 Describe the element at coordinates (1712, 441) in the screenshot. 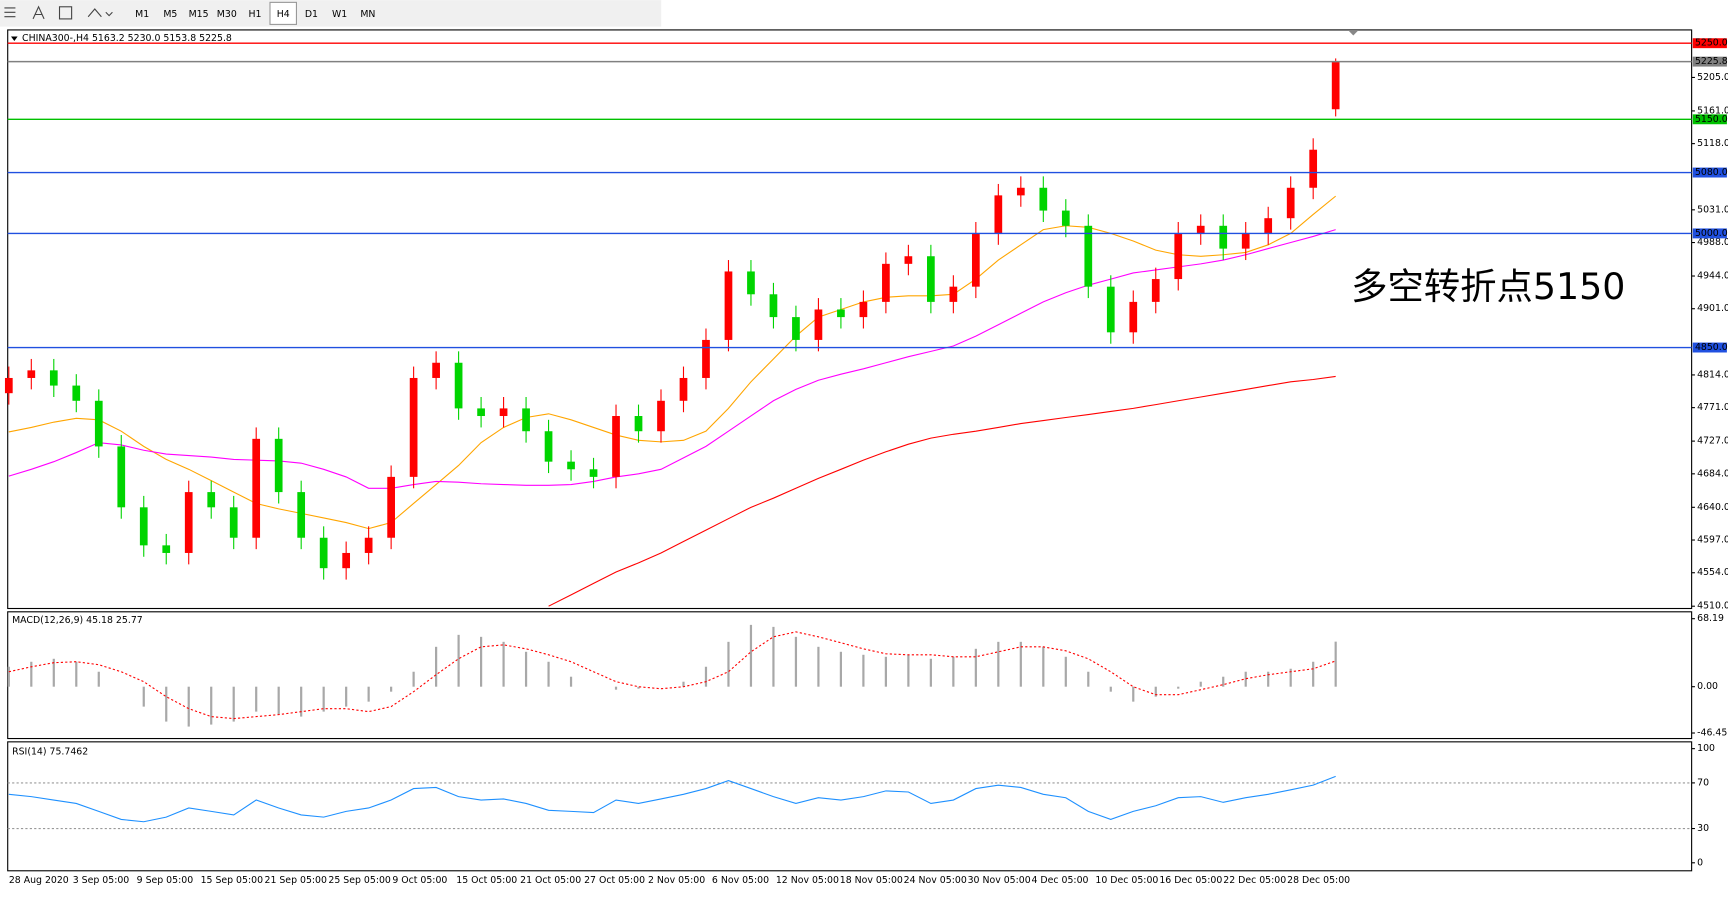

I see `y-tick-label: 4727.0` at that location.